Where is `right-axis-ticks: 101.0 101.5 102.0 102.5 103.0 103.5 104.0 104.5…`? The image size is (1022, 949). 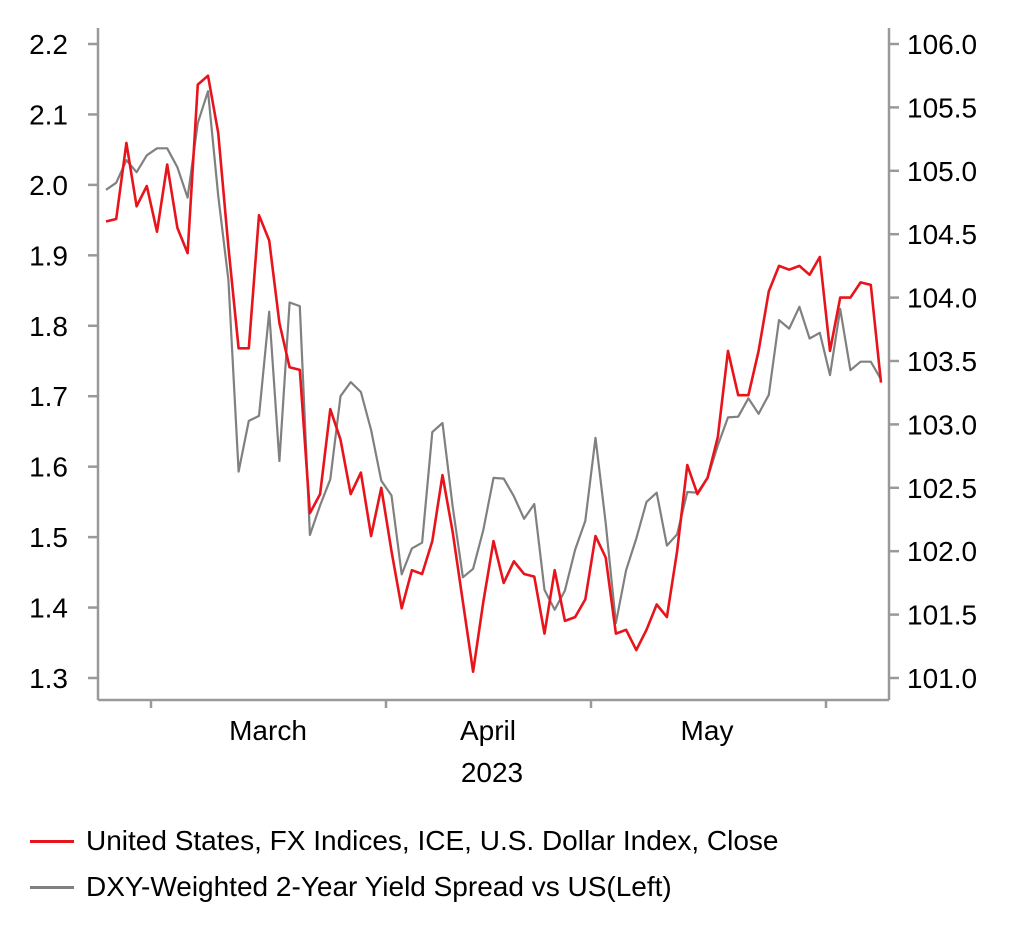
right-axis-ticks: 101.0 101.5 102.0 102.5 103.0 103.5 104.0 104.5… is located at coordinates (933, 361).